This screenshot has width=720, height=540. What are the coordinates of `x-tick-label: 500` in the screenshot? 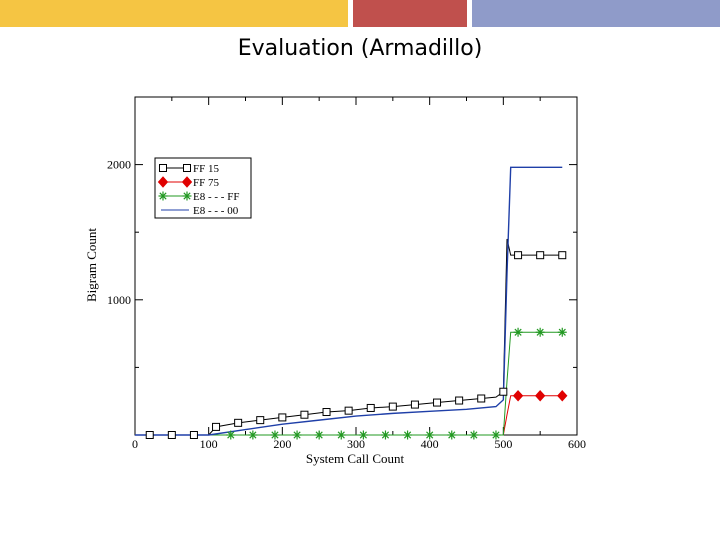 It's located at (503, 444).